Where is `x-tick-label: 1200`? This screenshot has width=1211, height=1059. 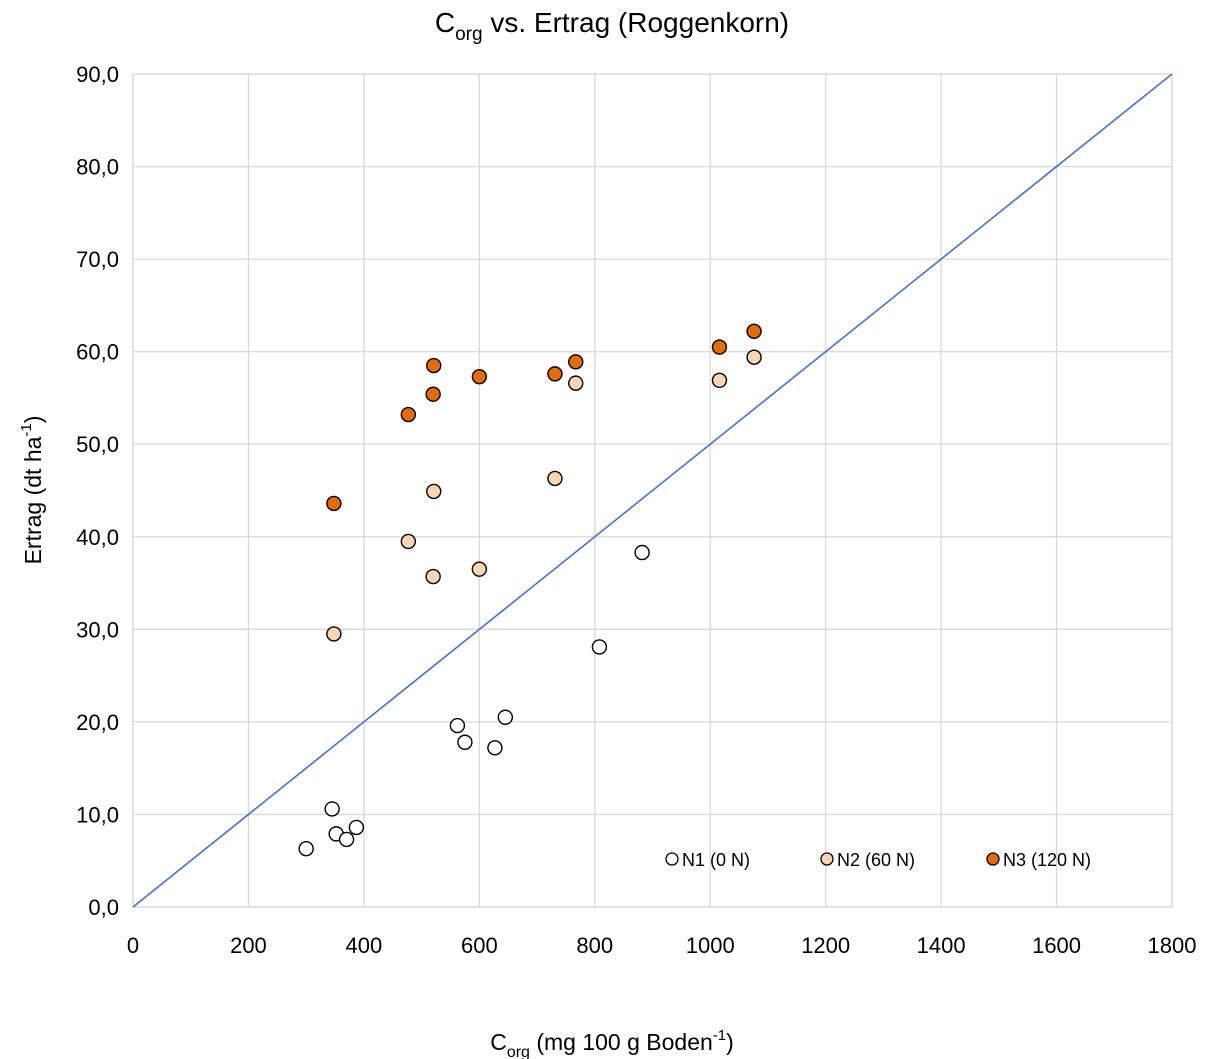
x-tick-label: 1200 is located at coordinates (825, 945).